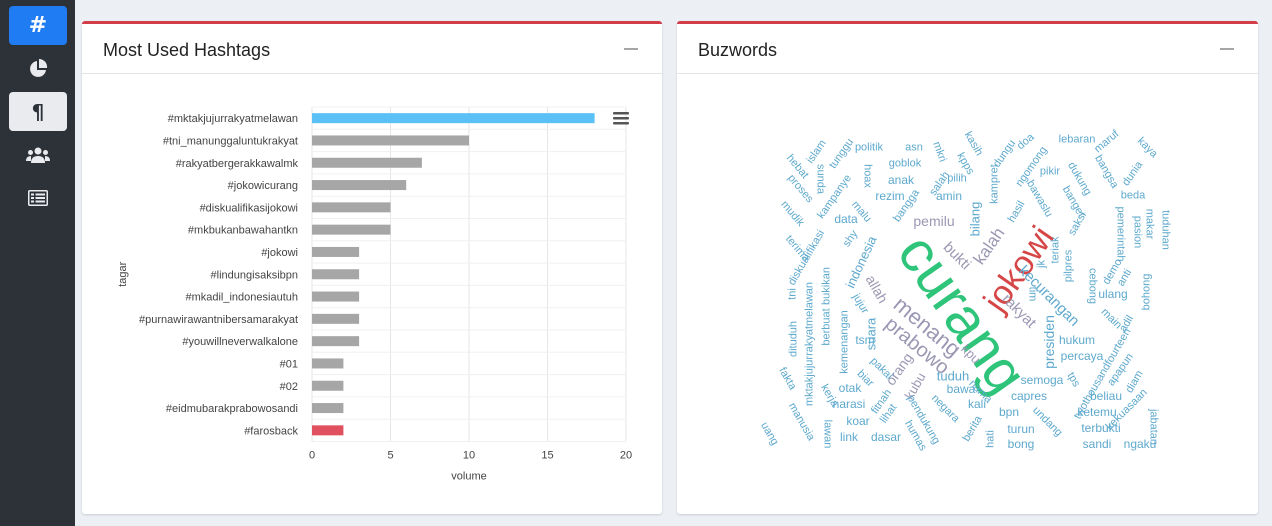  I want to click on cloud-word: dasar, so click(886, 437).